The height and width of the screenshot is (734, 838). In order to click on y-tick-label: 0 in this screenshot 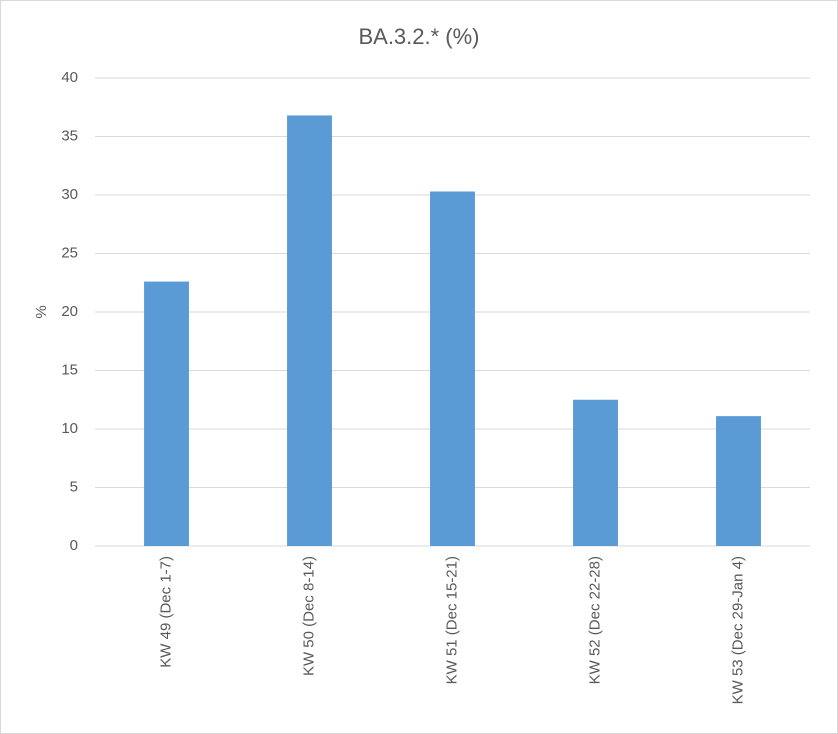, I will do `click(74, 545)`.